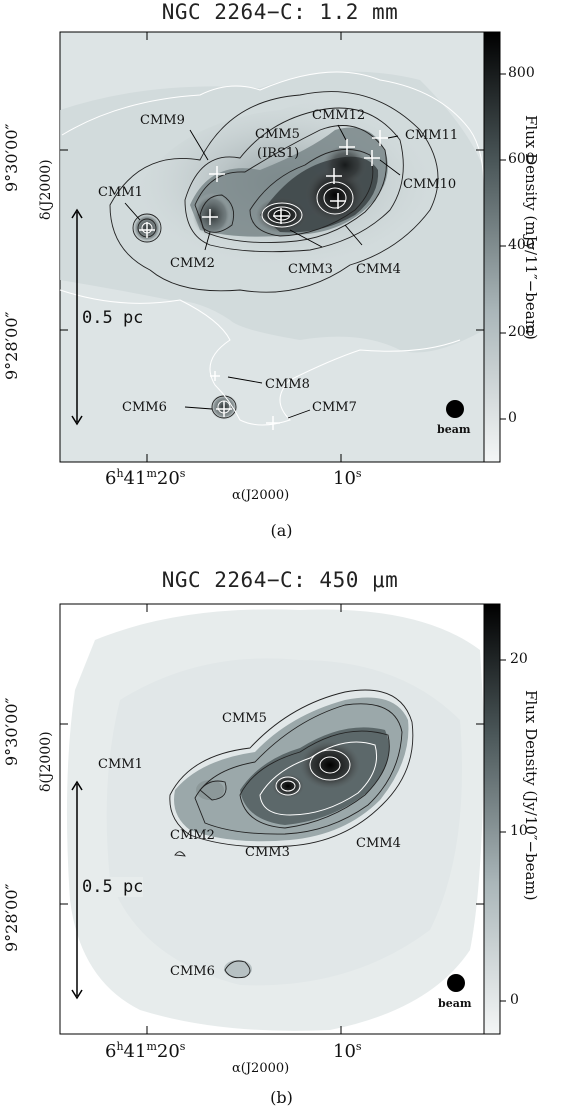  What do you see at coordinates (280, 12) in the screenshot?
I see `panel-a-title: NGC 2264−C: 1.2 mm` at bounding box center [280, 12].